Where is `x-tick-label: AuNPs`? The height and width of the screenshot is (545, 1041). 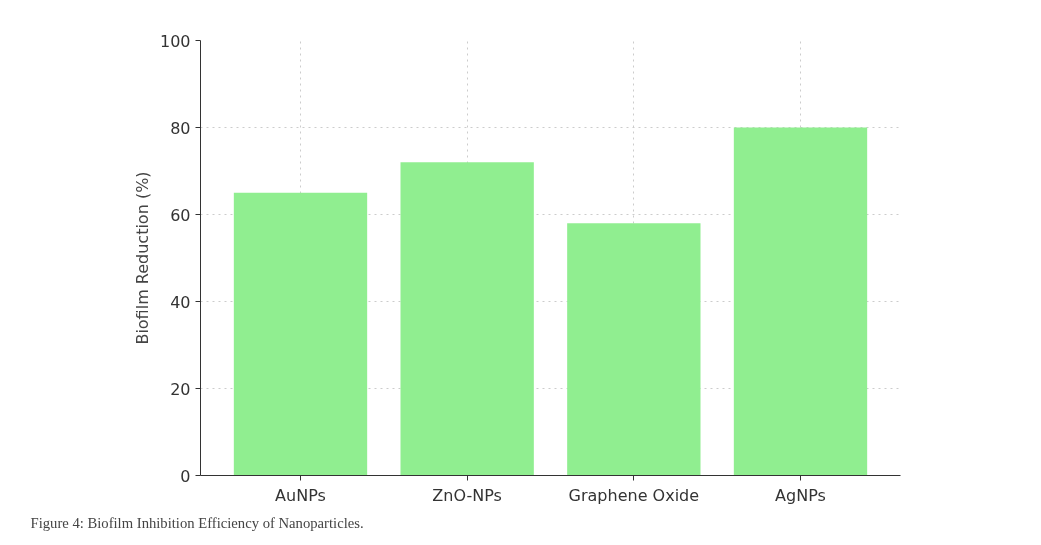 x-tick-label: AuNPs is located at coordinates (300, 495).